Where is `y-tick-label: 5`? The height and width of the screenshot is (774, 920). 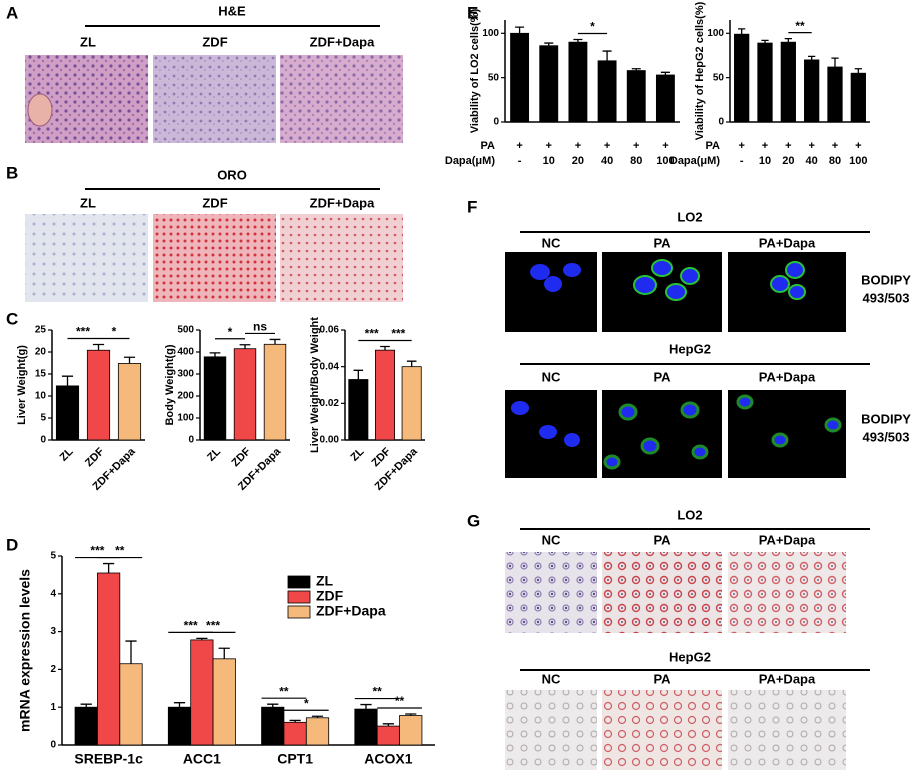 y-tick-label: 5 is located at coordinates (43, 418).